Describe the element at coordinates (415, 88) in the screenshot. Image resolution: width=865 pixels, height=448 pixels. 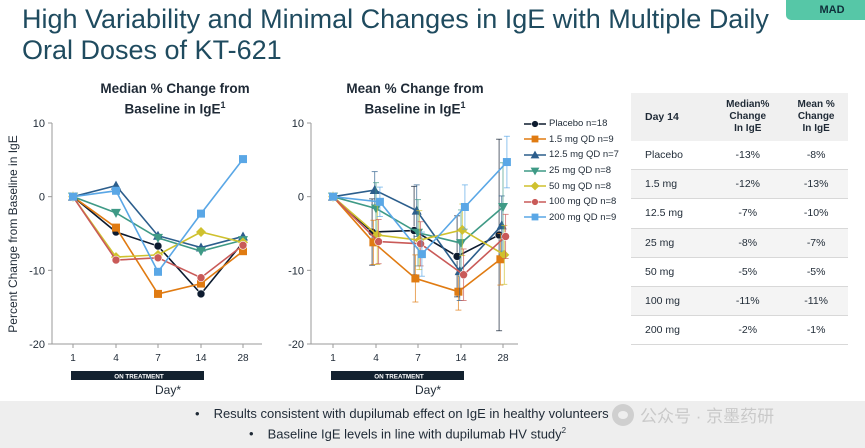
I see `mean-chart-title-line1: Mean % Change from` at that location.